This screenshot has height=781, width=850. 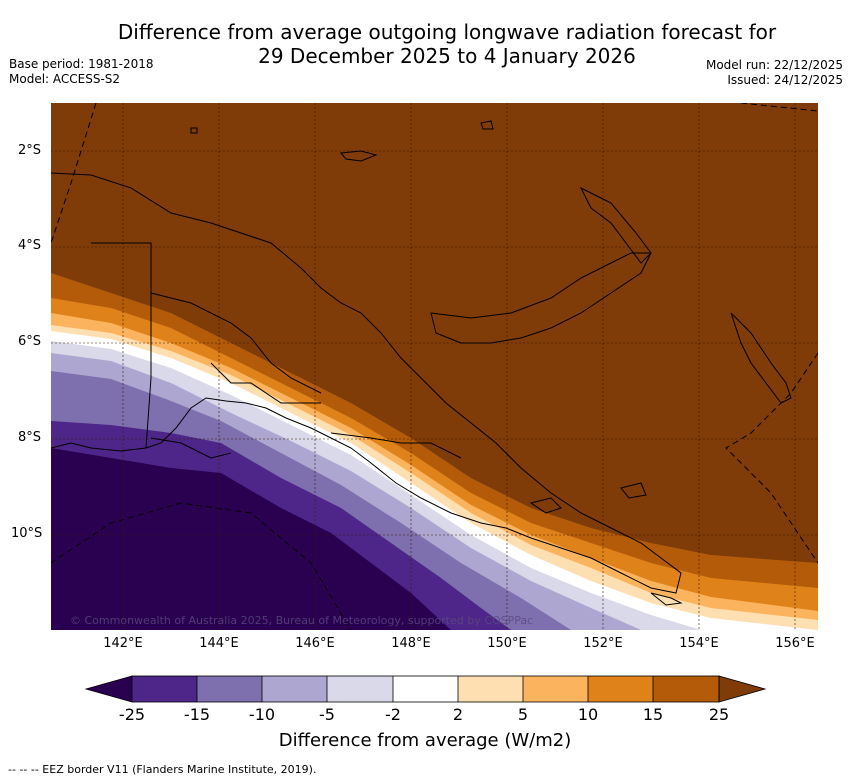 I want to click on colorbar-tick: 15, so click(x=653, y=714).